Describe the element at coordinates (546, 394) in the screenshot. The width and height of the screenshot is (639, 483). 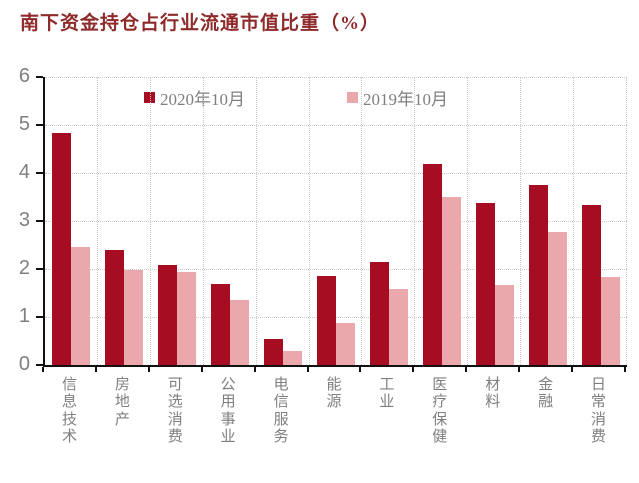
I see `category-label: 金融` at that location.